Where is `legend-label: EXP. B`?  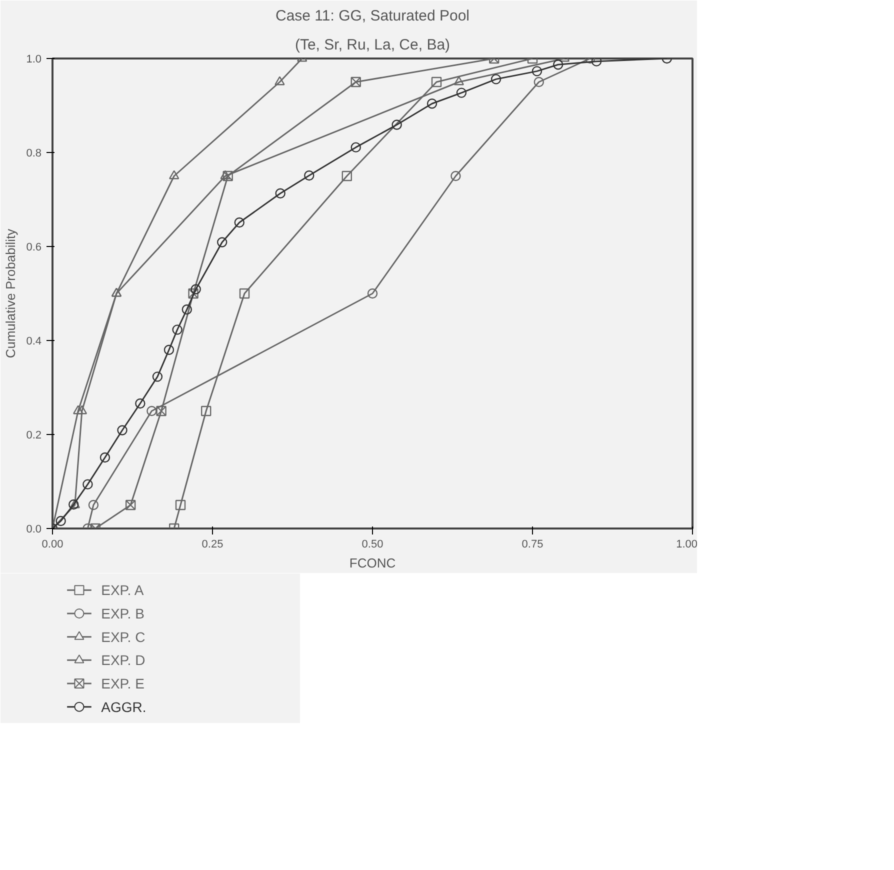
legend-label: EXP. B is located at coordinates (122, 614).